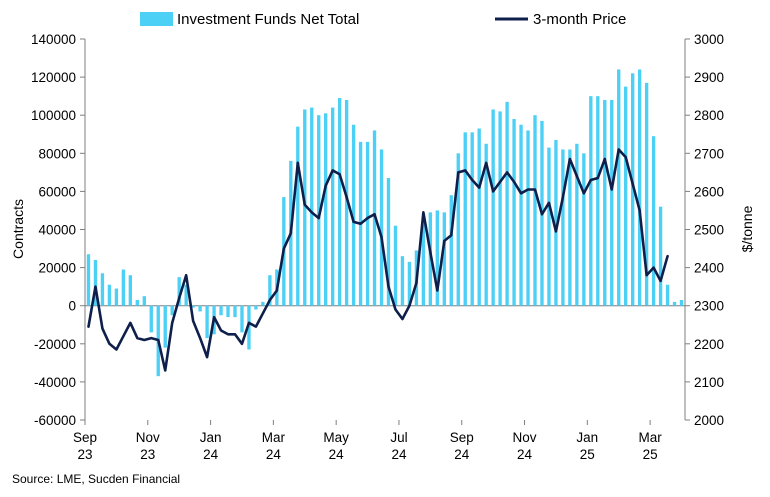  I want to click on legend-bar-label: Investment Funds Net Total, so click(268, 19).